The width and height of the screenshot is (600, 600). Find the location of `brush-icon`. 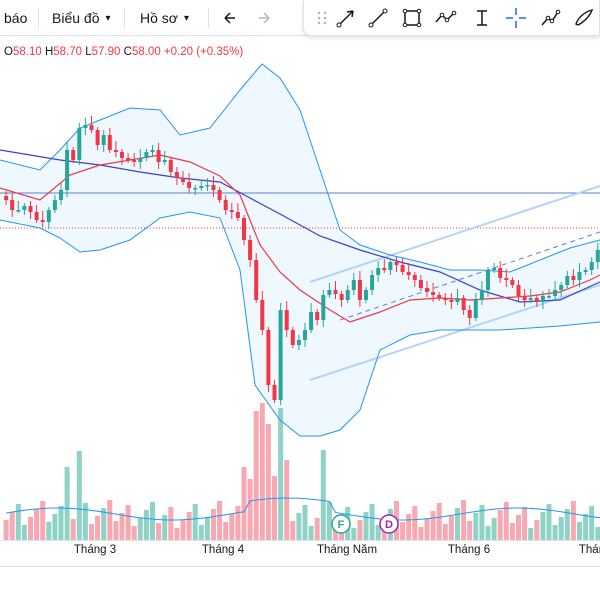

brush-icon is located at coordinates (584, 18).